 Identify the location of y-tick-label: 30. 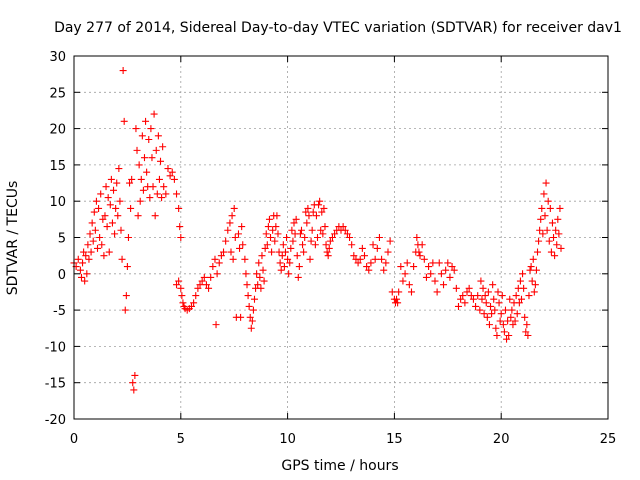
(57, 57).